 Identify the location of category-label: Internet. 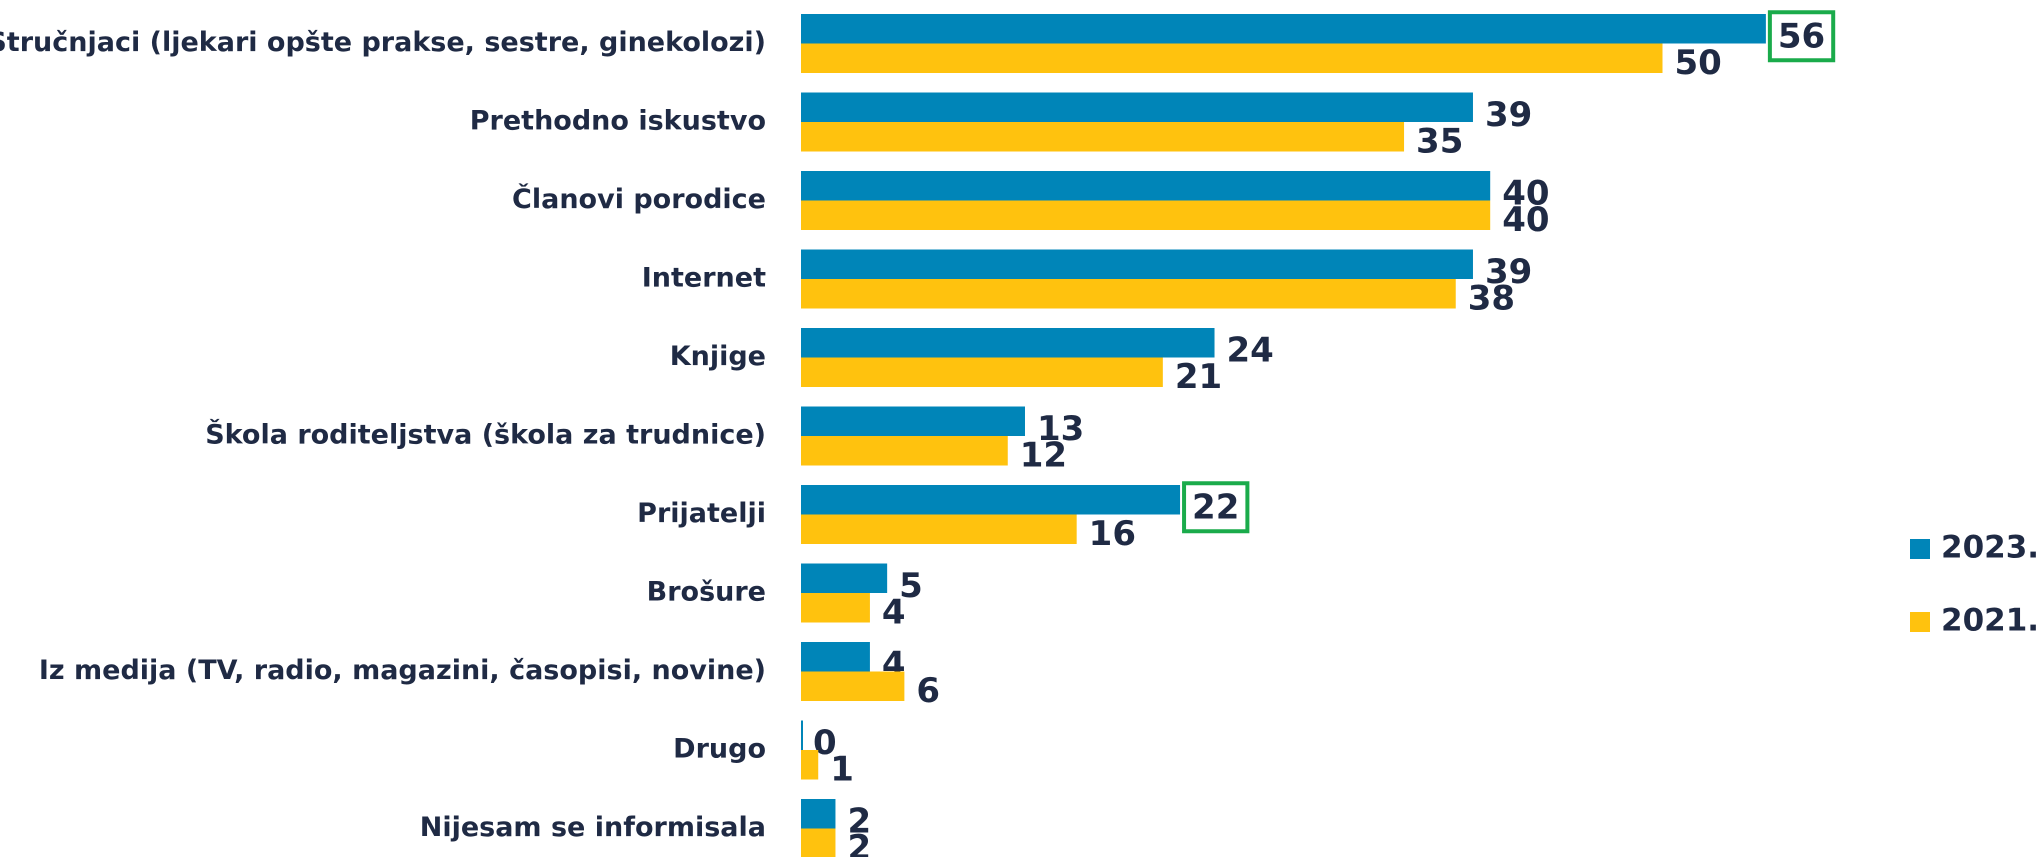
(704, 278).